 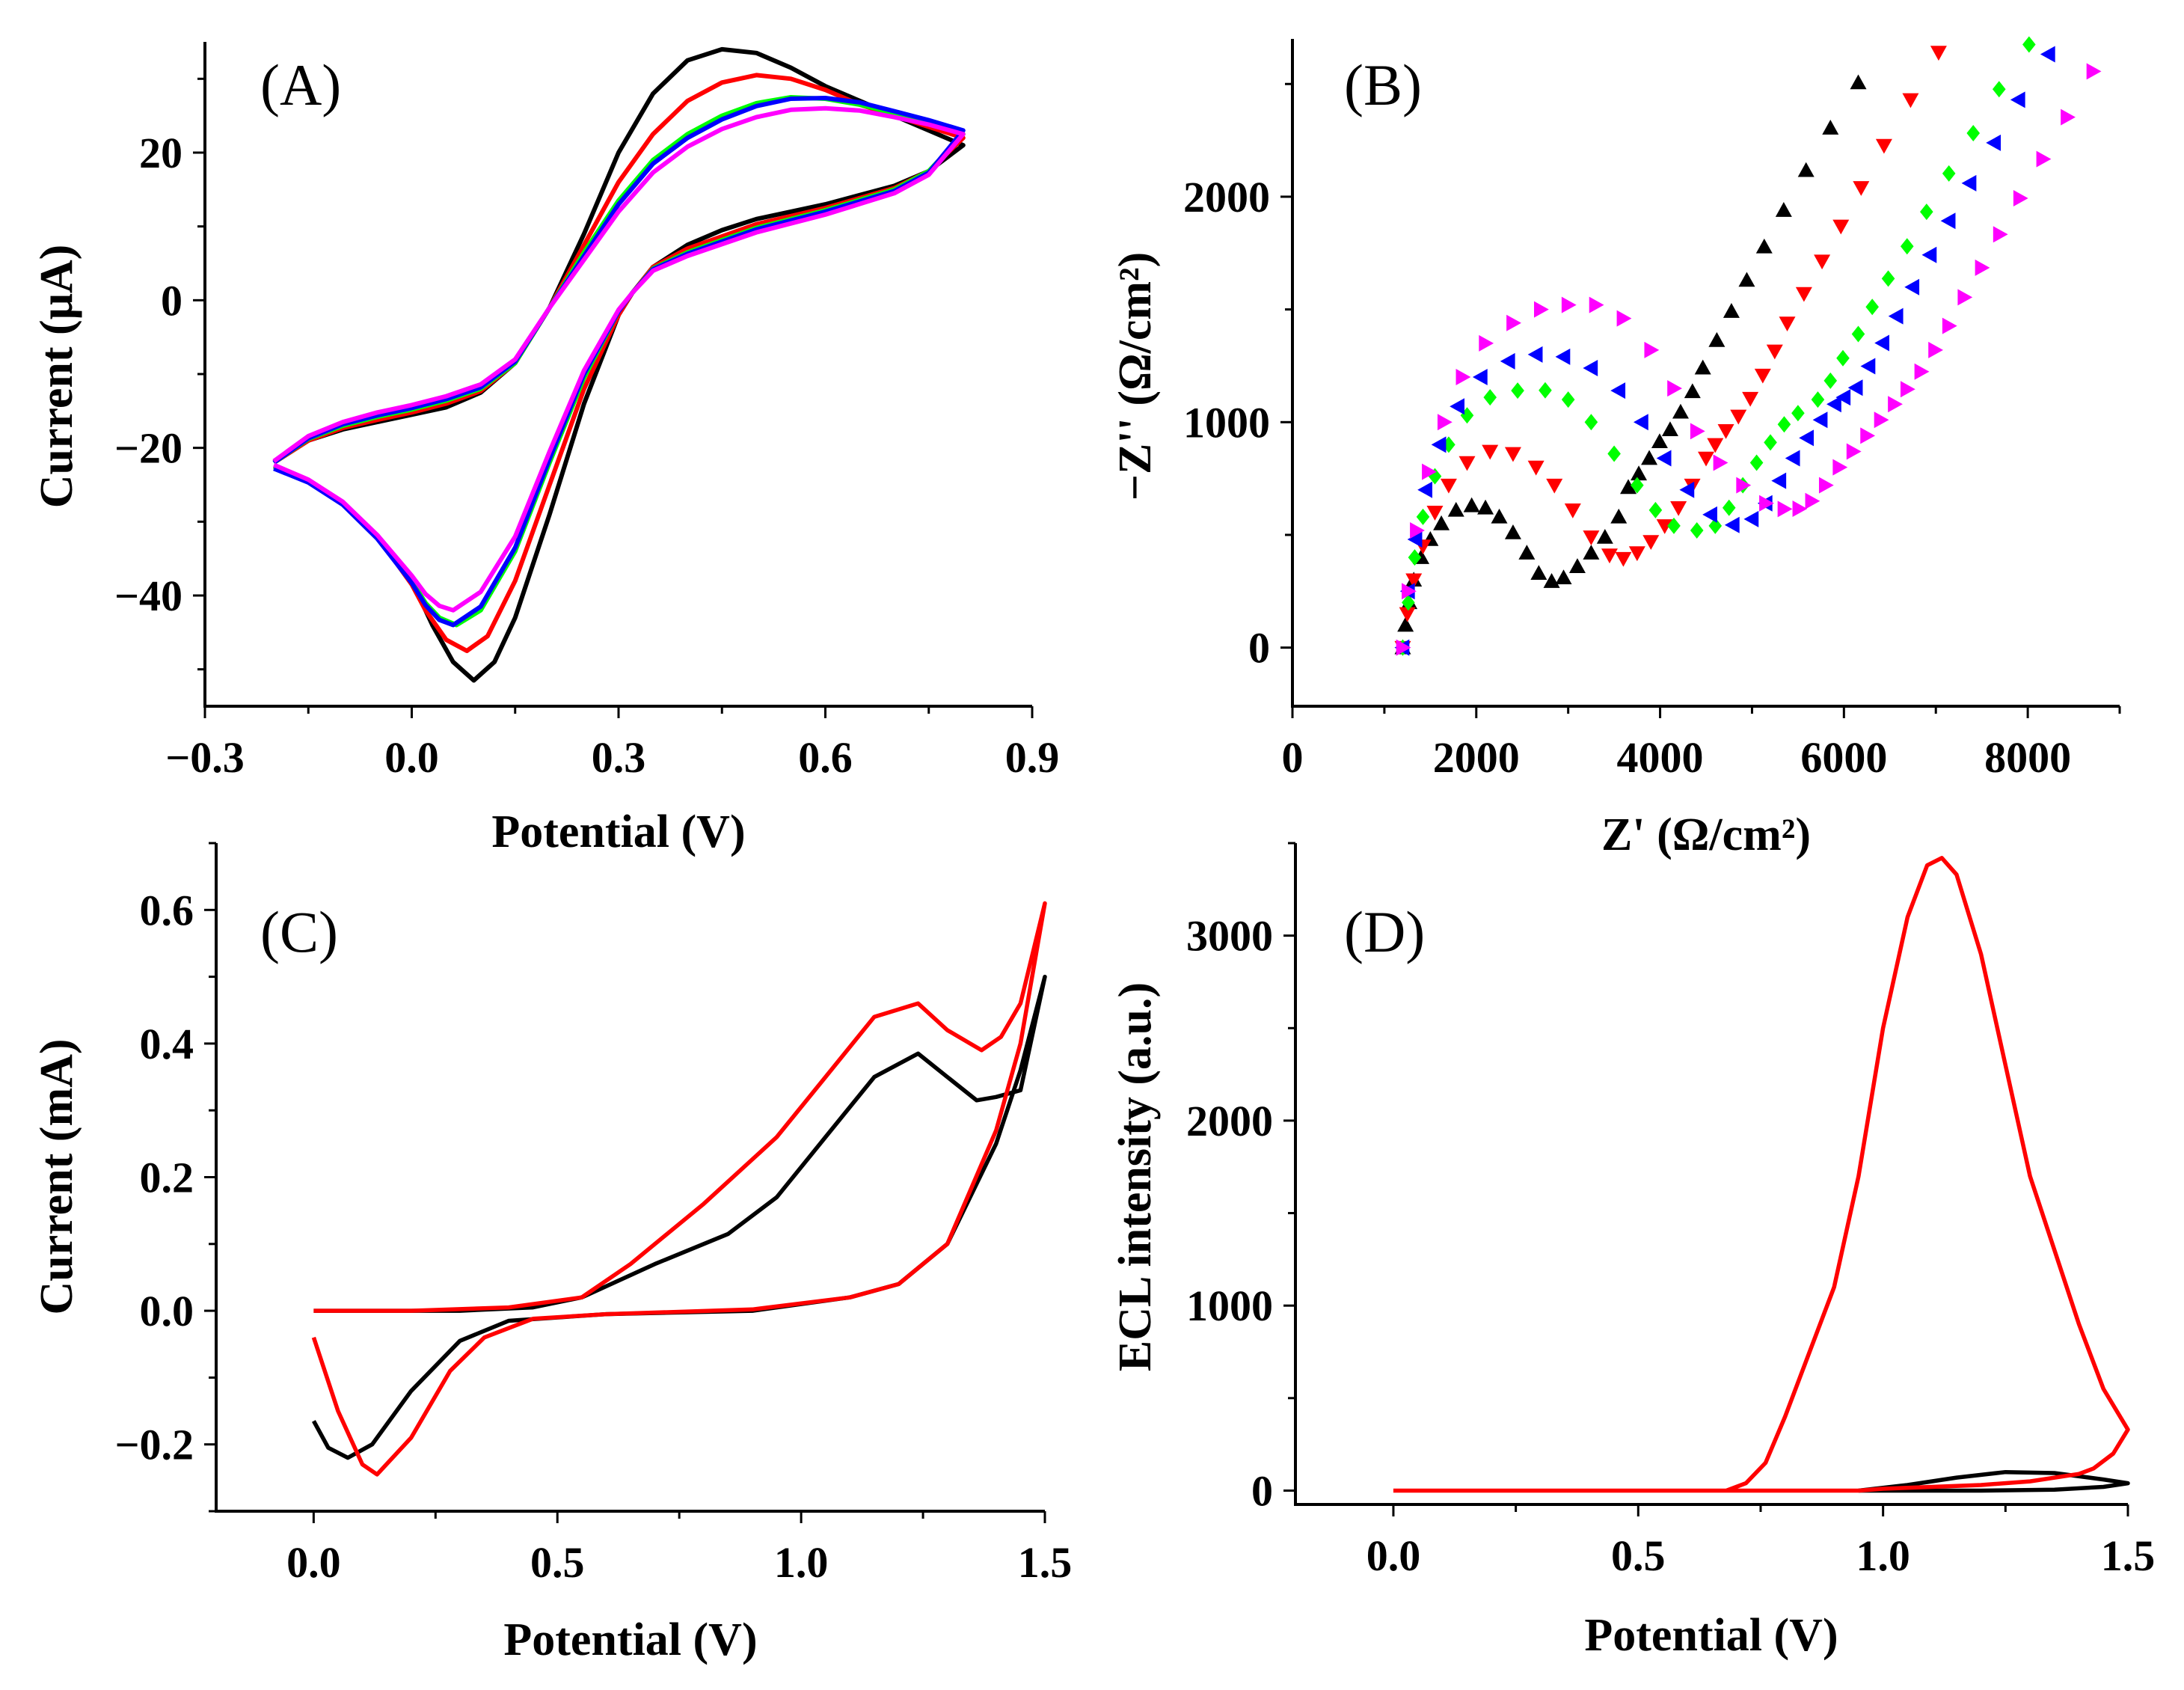 I want to click on panel-d-xlabel: Potential (V), so click(x=1711, y=1635).